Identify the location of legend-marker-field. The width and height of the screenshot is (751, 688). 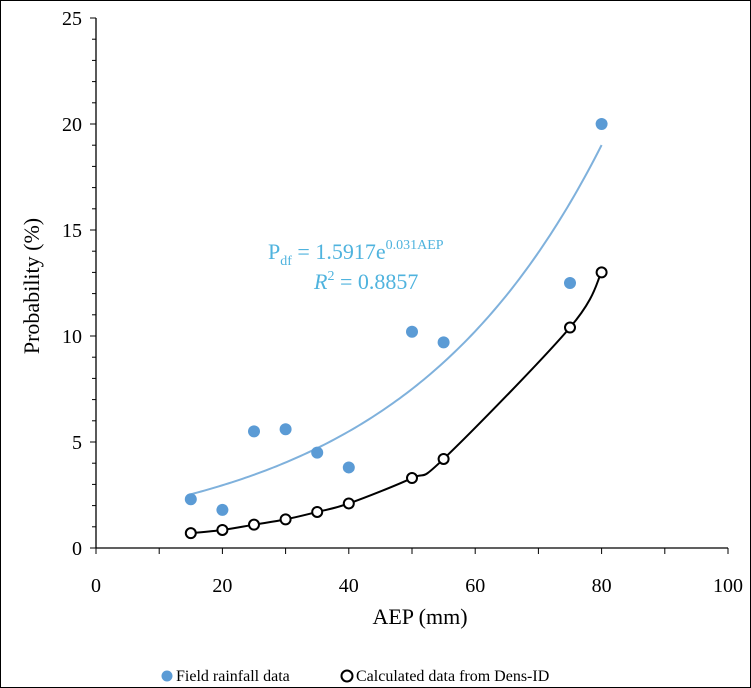
(167, 676).